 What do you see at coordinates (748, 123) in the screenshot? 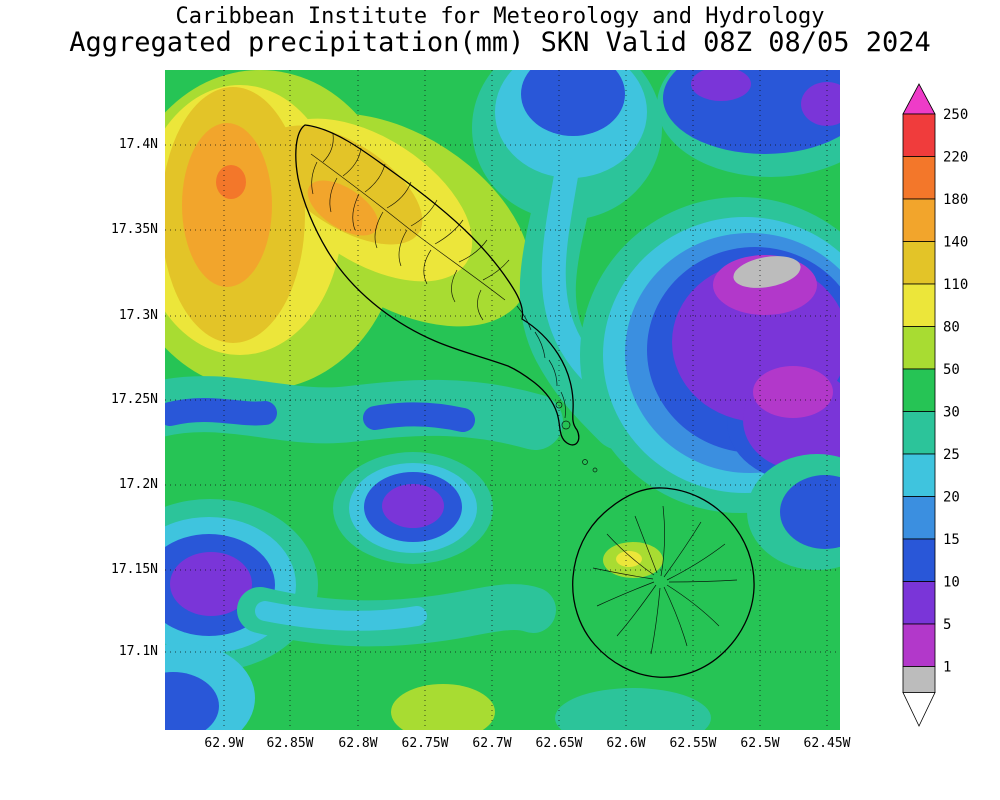
I see `northeast-low-band` at bounding box center [748, 123].